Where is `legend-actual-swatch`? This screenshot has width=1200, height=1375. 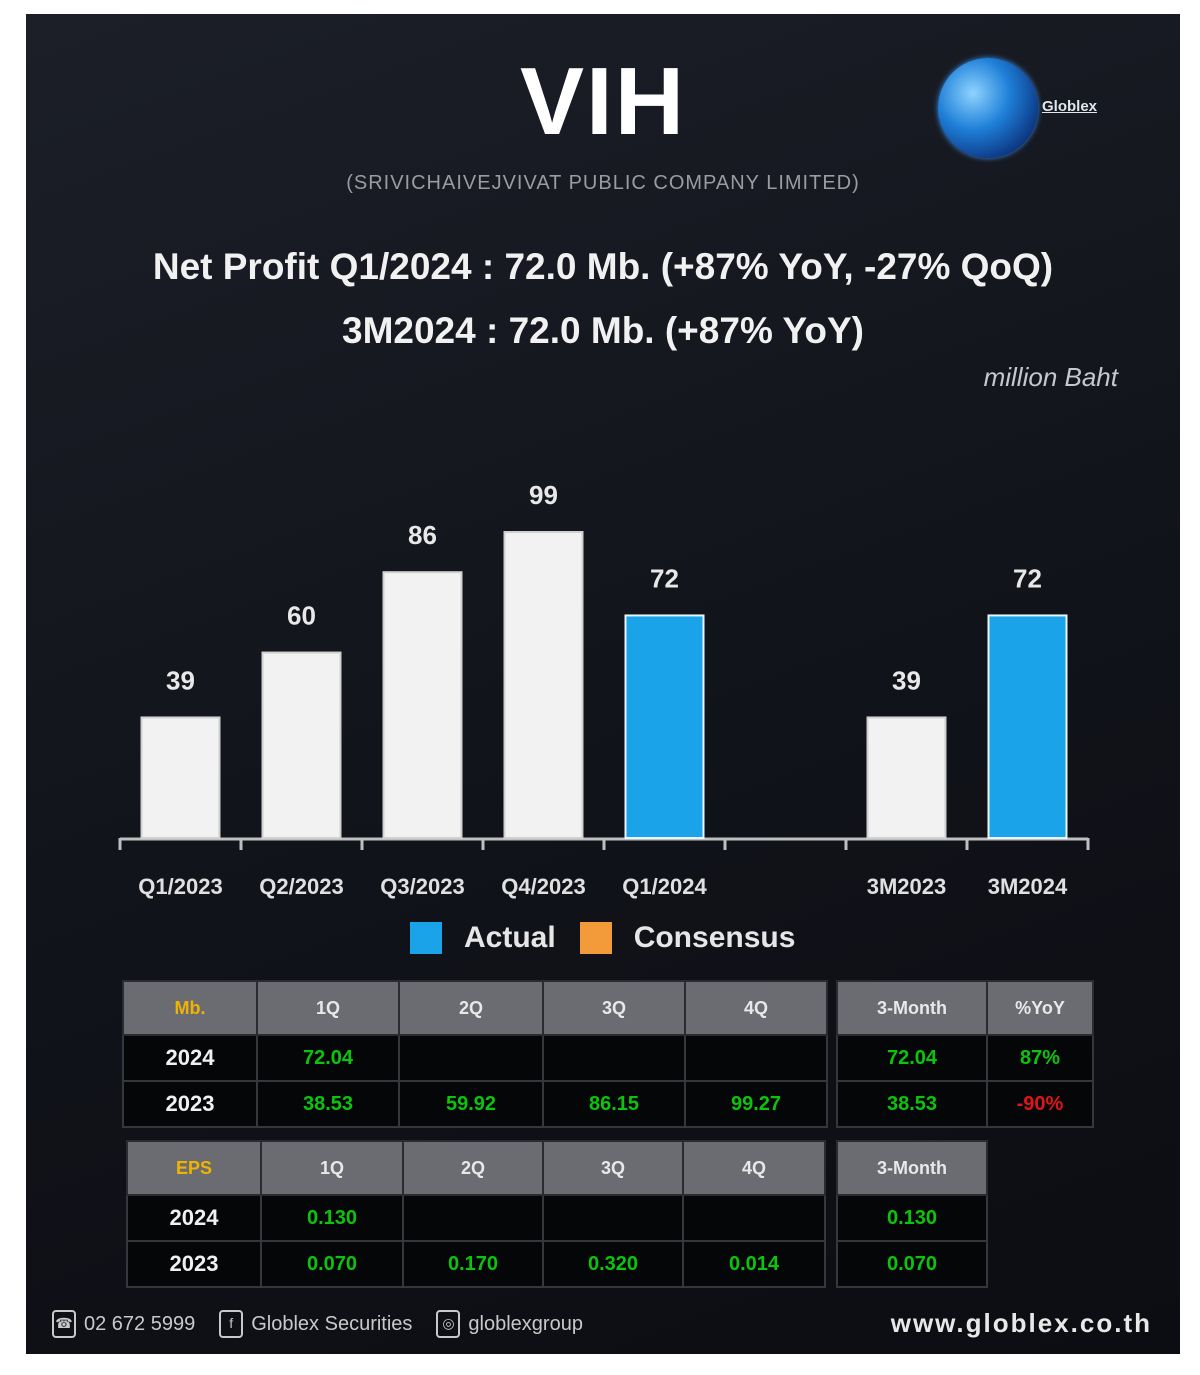 legend-actual-swatch is located at coordinates (426, 938).